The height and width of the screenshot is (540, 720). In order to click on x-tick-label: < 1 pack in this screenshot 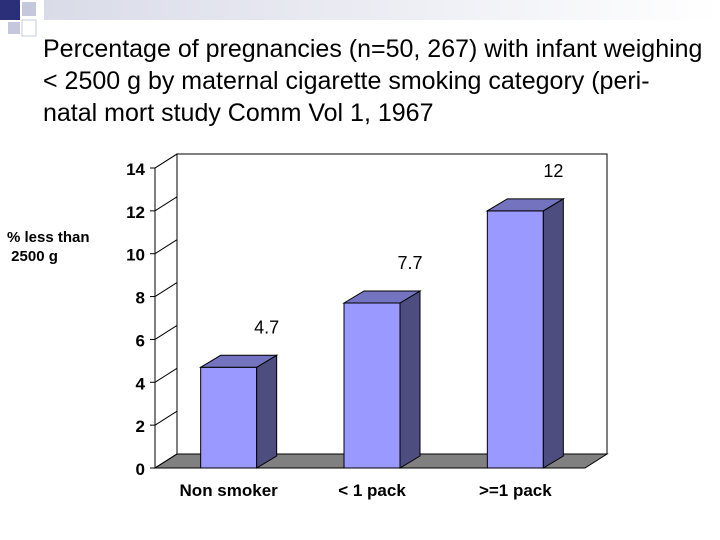, I will do `click(372, 490)`.